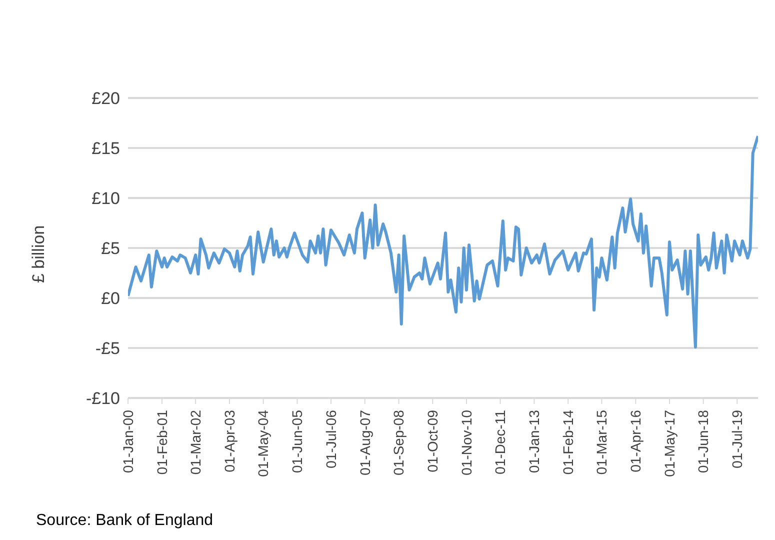  I want to click on x-tick-label: 01-Sep-08, so click(398, 443).